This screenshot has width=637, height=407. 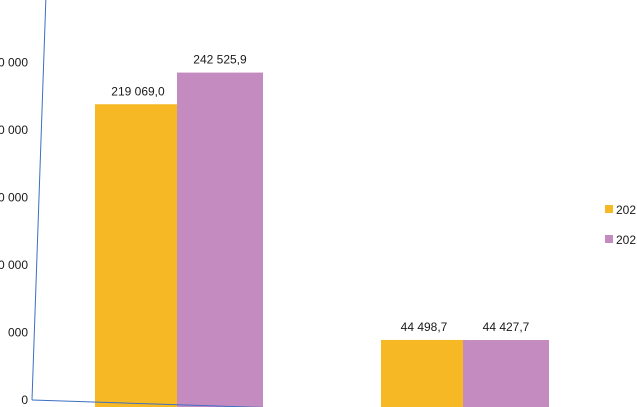 What do you see at coordinates (14, 63) in the screenshot?
I see `y-tick-label-5: 0 000` at bounding box center [14, 63].